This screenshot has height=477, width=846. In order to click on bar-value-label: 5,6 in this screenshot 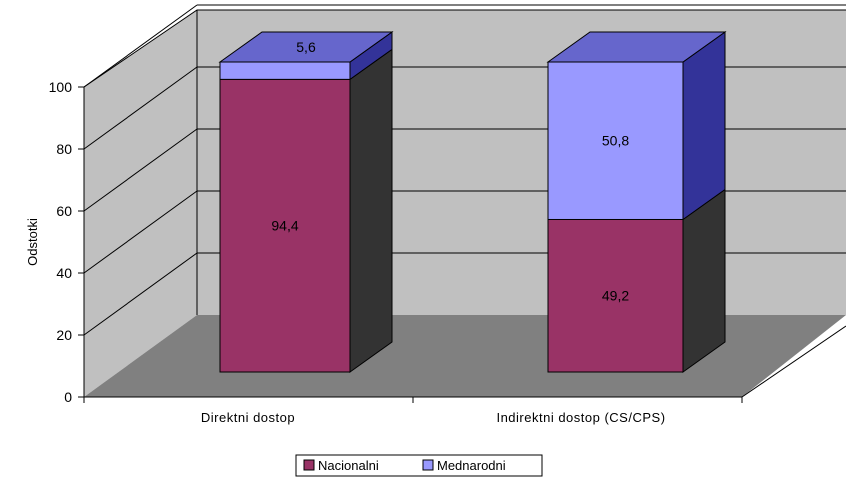, I will do `click(306, 47)`.